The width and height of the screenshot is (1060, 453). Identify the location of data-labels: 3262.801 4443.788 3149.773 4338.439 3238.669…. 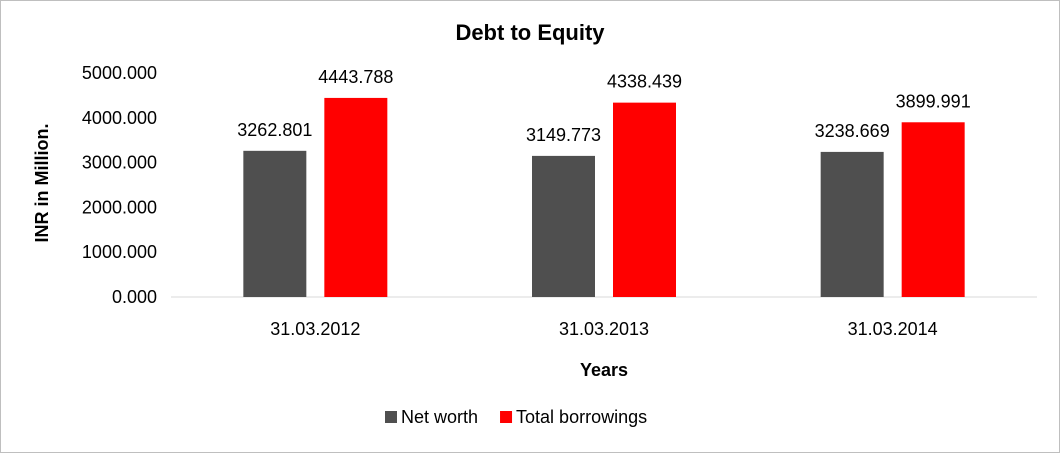
(603, 106).